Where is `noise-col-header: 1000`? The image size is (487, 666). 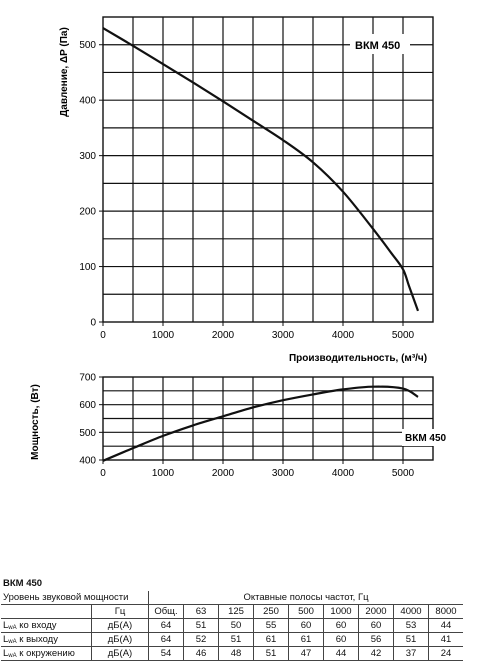
noise-col-header: 1000 is located at coordinates (341, 611).